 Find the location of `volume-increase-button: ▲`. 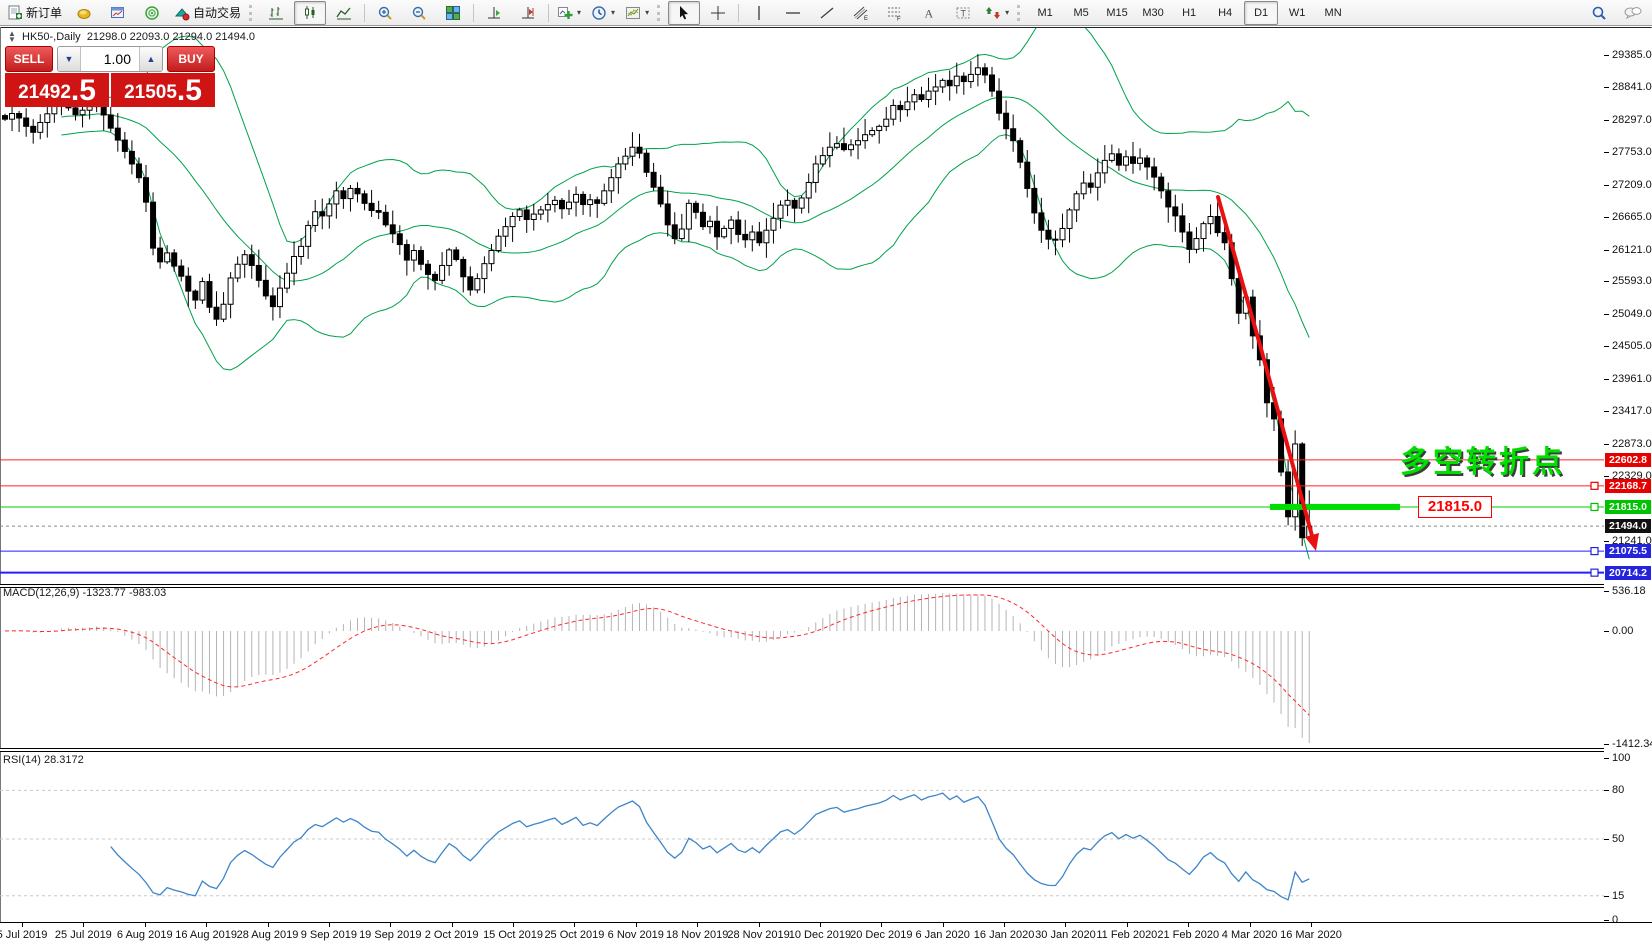

volume-increase-button: ▲ is located at coordinates (150, 59).